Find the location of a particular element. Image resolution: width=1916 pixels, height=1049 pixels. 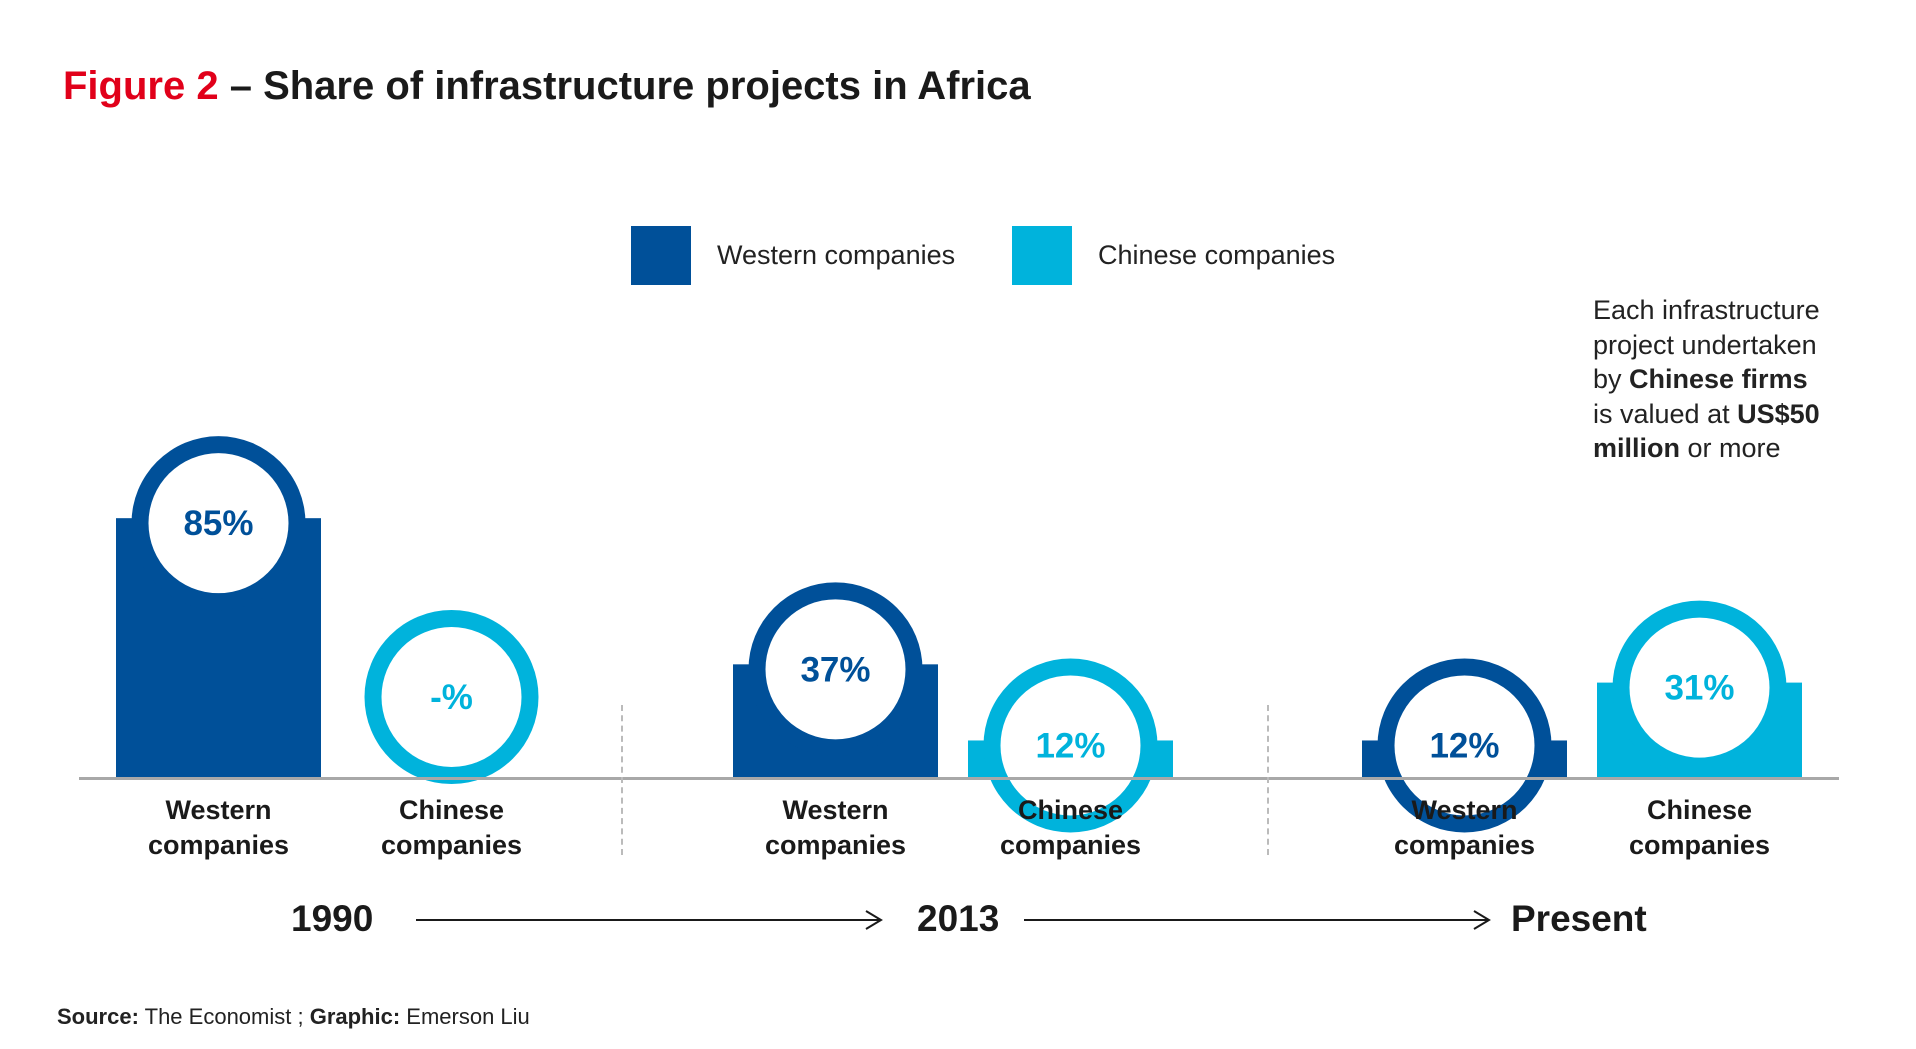

legend-label-chinese: Chinese companies is located at coordinates (1217, 255).